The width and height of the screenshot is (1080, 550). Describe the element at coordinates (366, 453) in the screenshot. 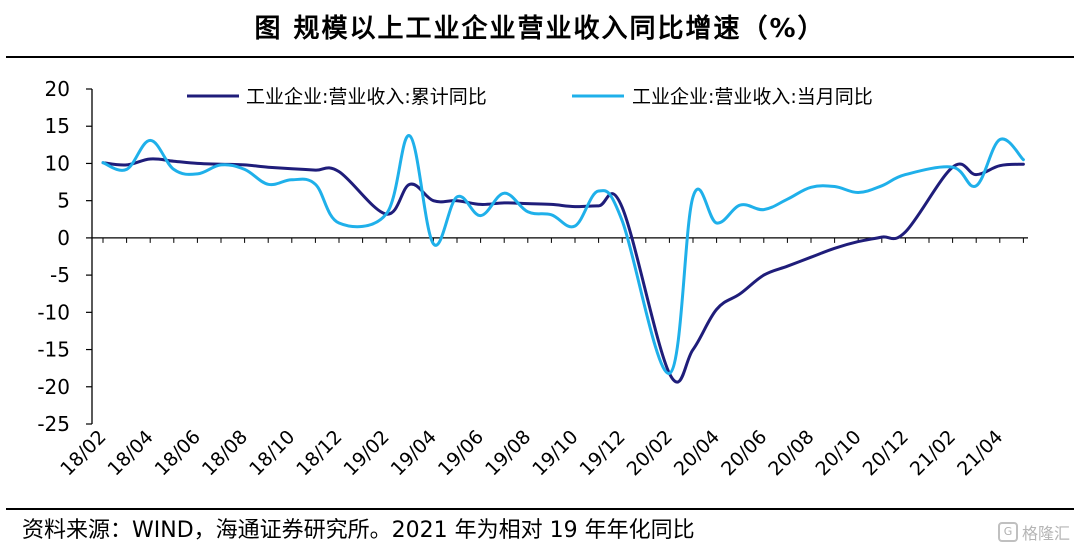

I see `x-tick-label: 19/02` at that location.